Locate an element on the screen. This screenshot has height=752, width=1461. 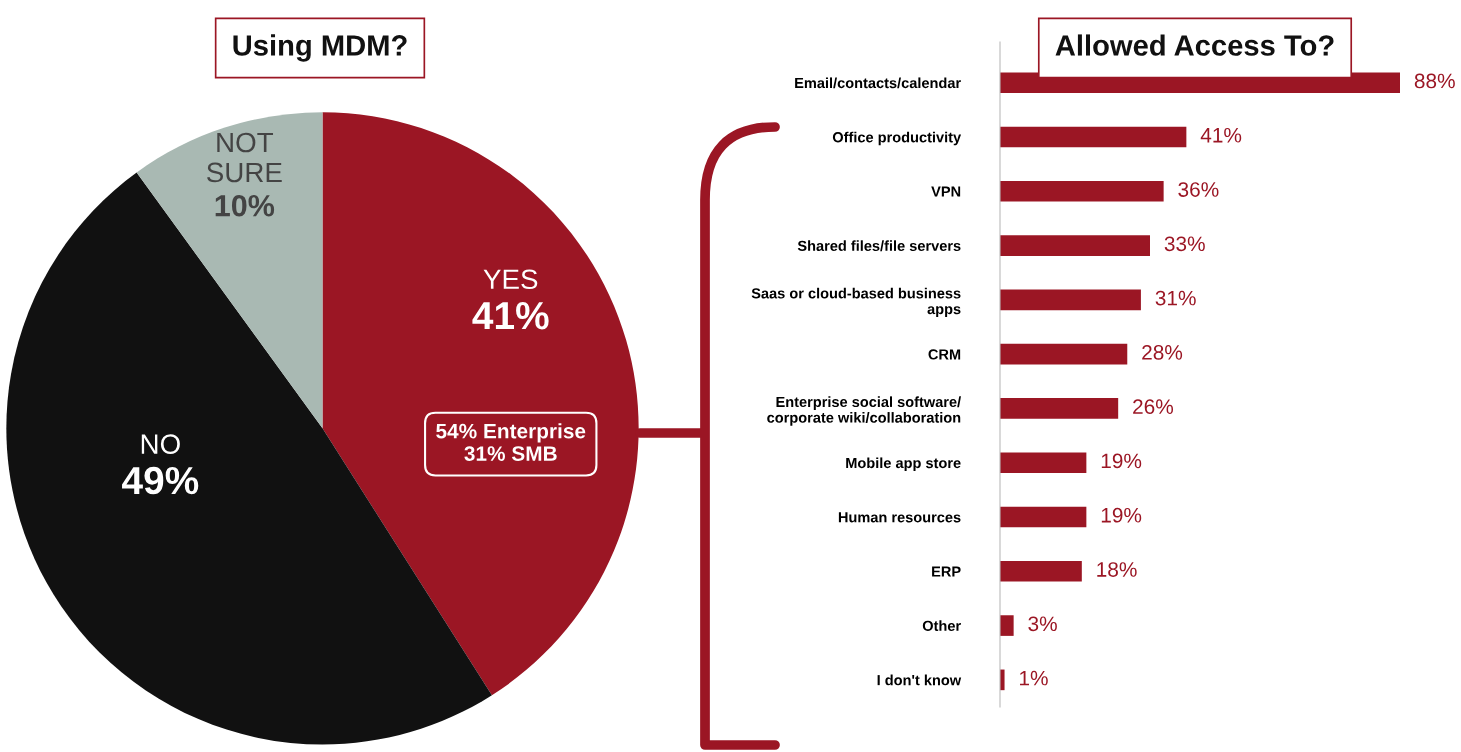
data-label: 88% is located at coordinates (1434, 81).